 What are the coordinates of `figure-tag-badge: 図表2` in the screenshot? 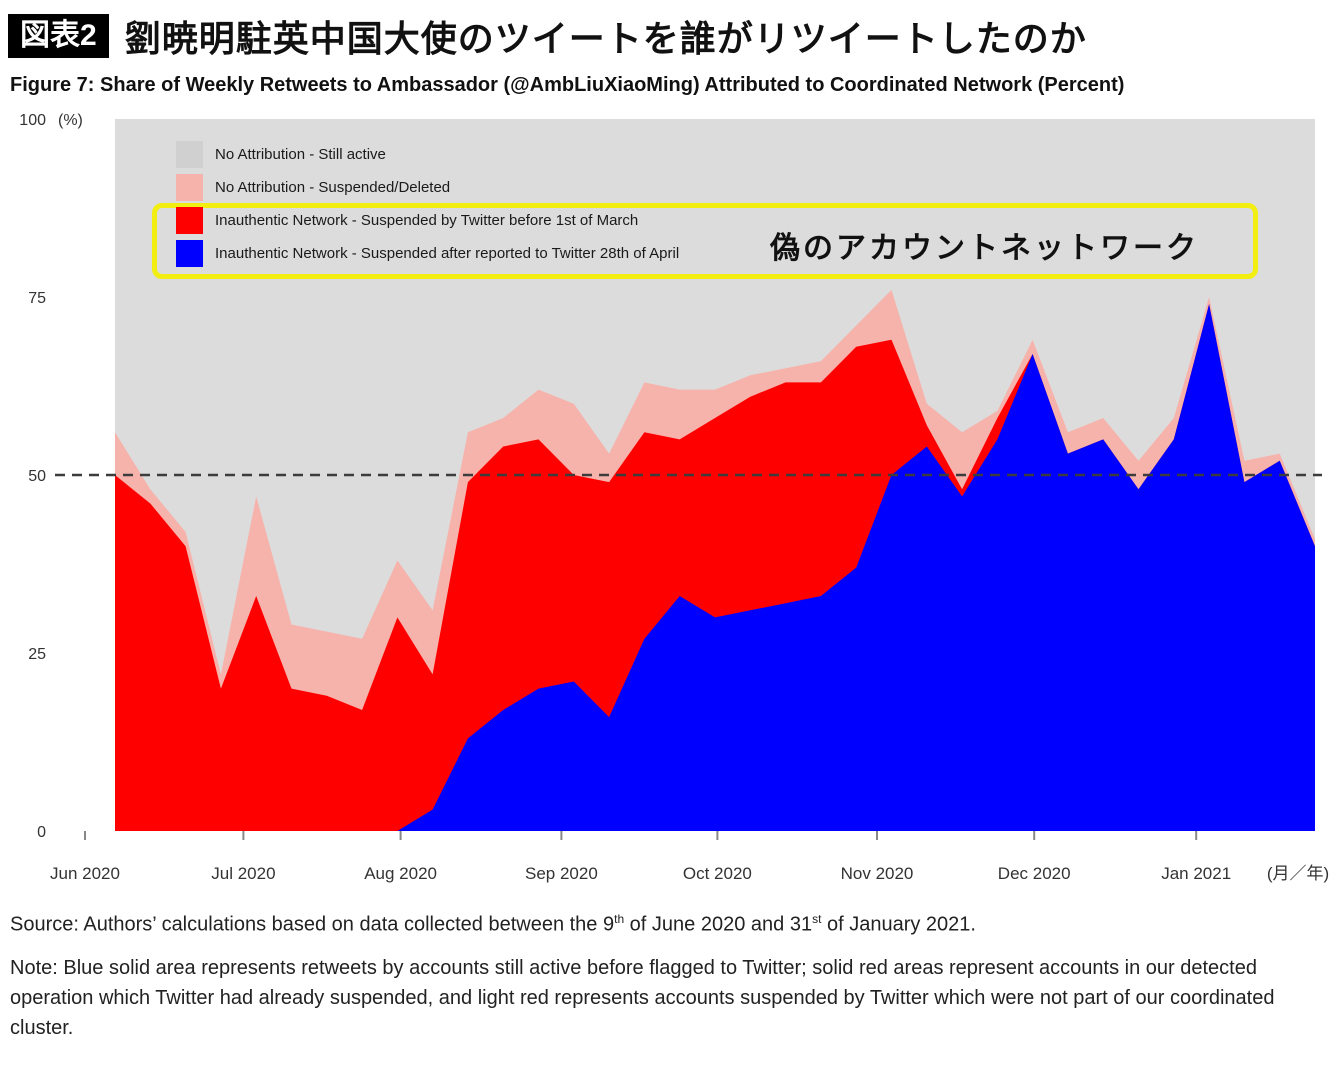 It's located at (58, 36).